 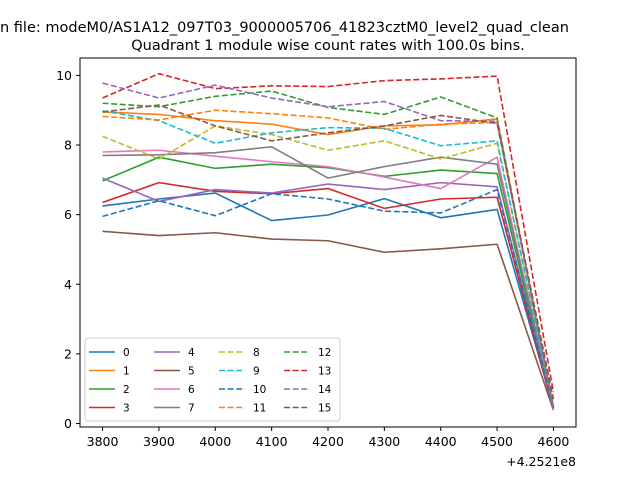 What do you see at coordinates (64, 75) in the screenshot?
I see `y-tick-label: 10` at bounding box center [64, 75].